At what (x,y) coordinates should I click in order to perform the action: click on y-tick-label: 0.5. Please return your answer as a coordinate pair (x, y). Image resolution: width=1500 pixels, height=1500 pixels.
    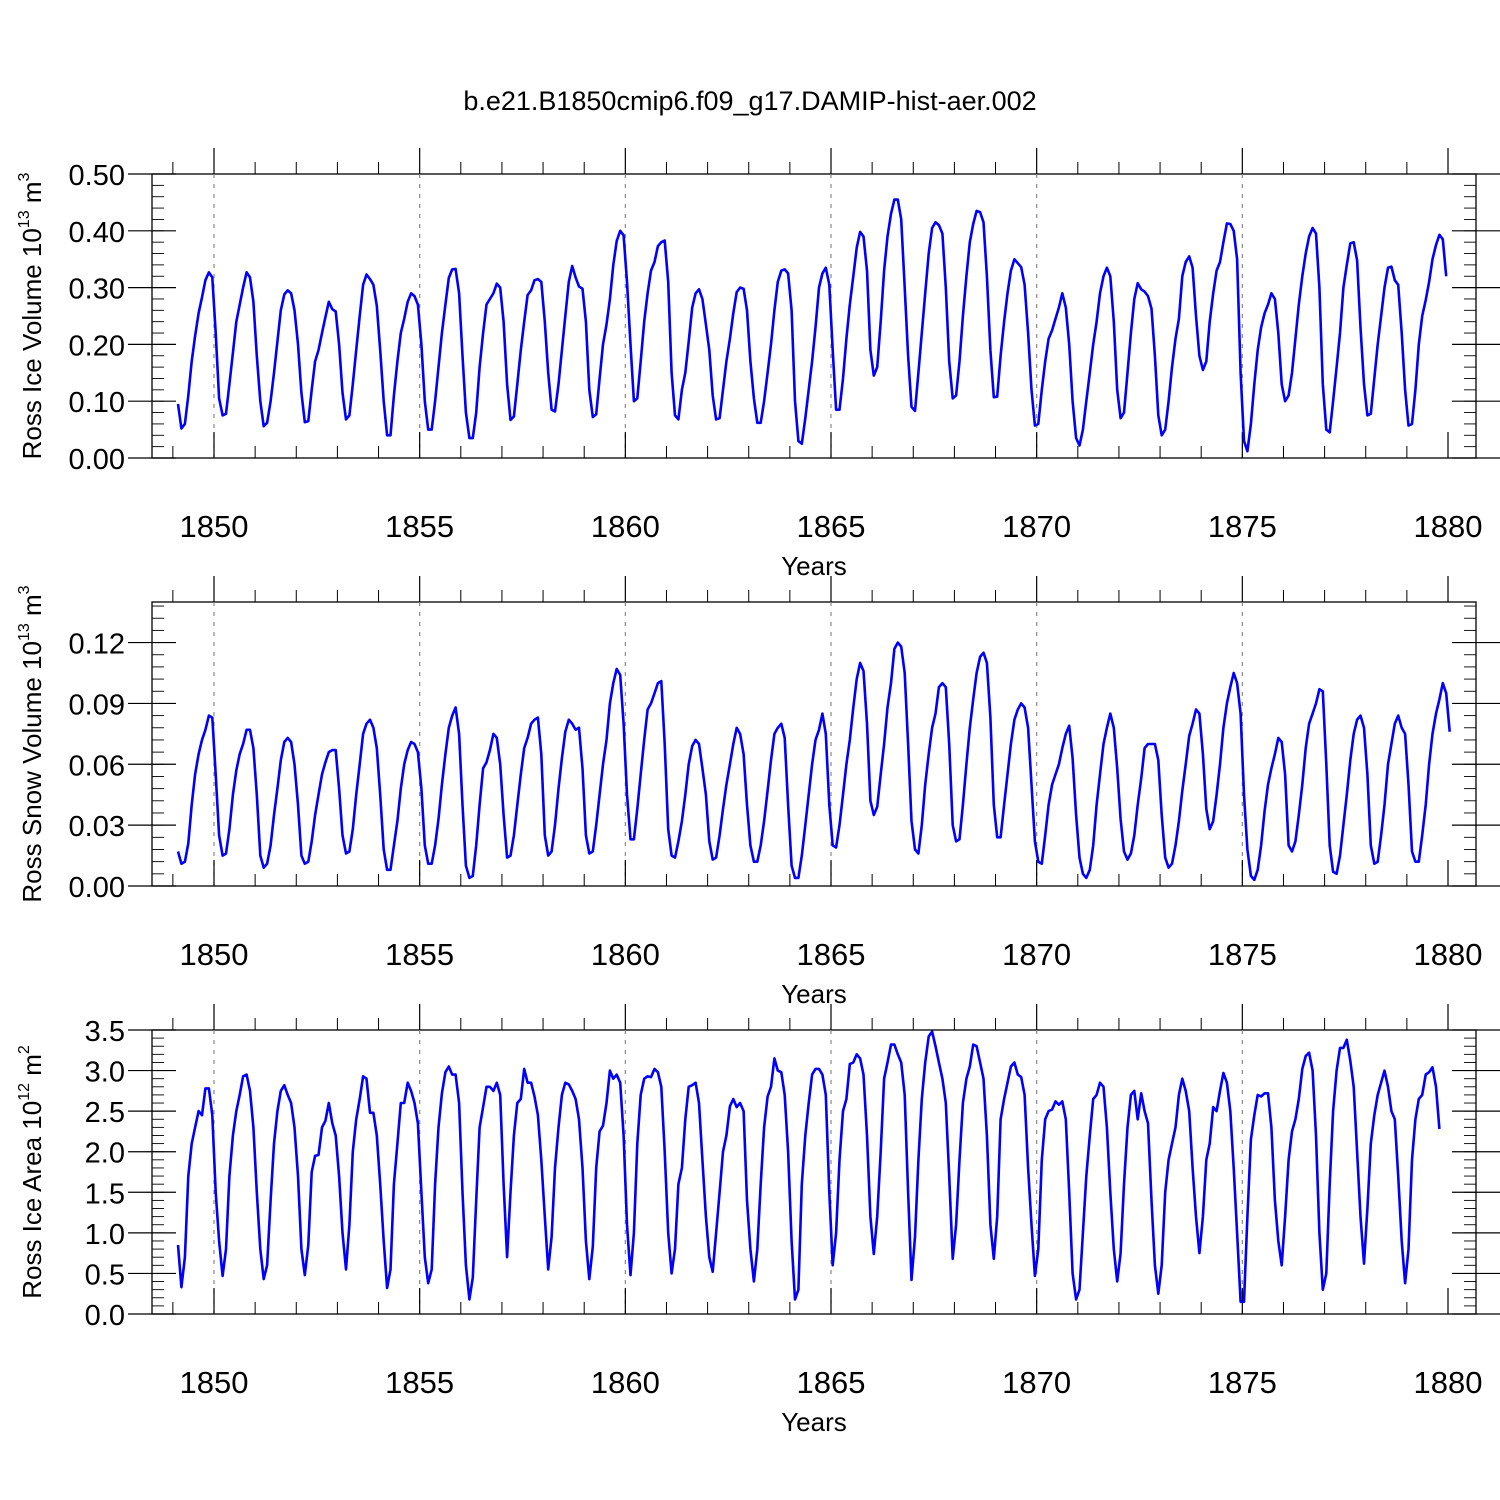
    Looking at the image, I should click on (105, 1275).